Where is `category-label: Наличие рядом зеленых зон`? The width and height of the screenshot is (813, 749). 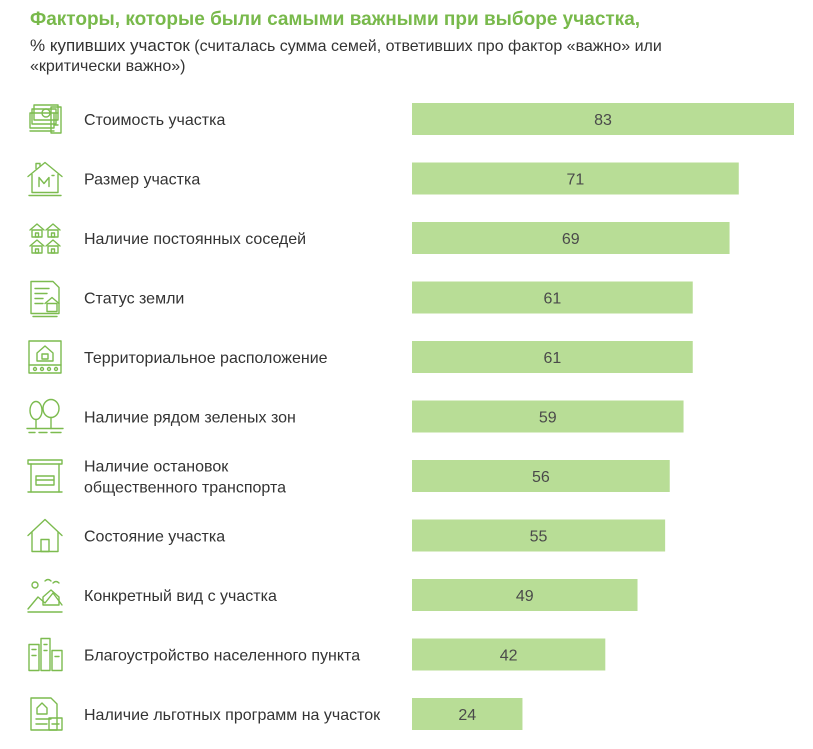 category-label: Наличие рядом зеленых зон is located at coordinates (190, 418).